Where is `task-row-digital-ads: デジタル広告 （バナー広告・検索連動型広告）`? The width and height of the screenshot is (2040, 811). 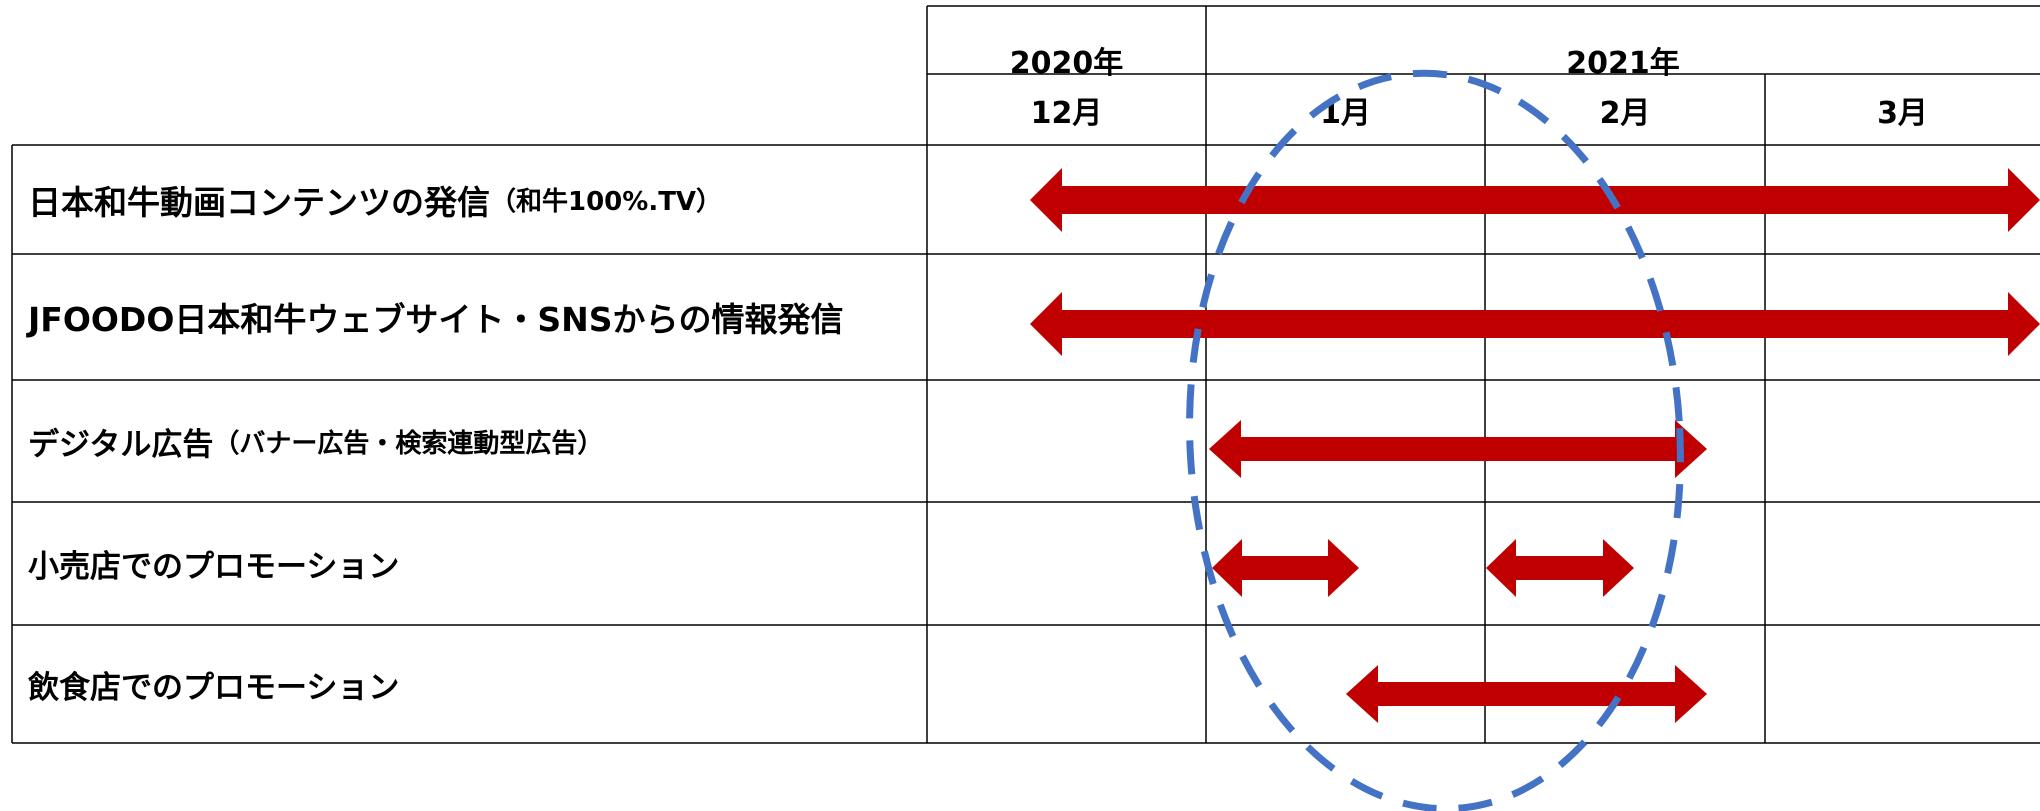
task-row-digital-ads: デジタル広告 （バナー広告・検索連動型広告） is located at coordinates (469, 441).